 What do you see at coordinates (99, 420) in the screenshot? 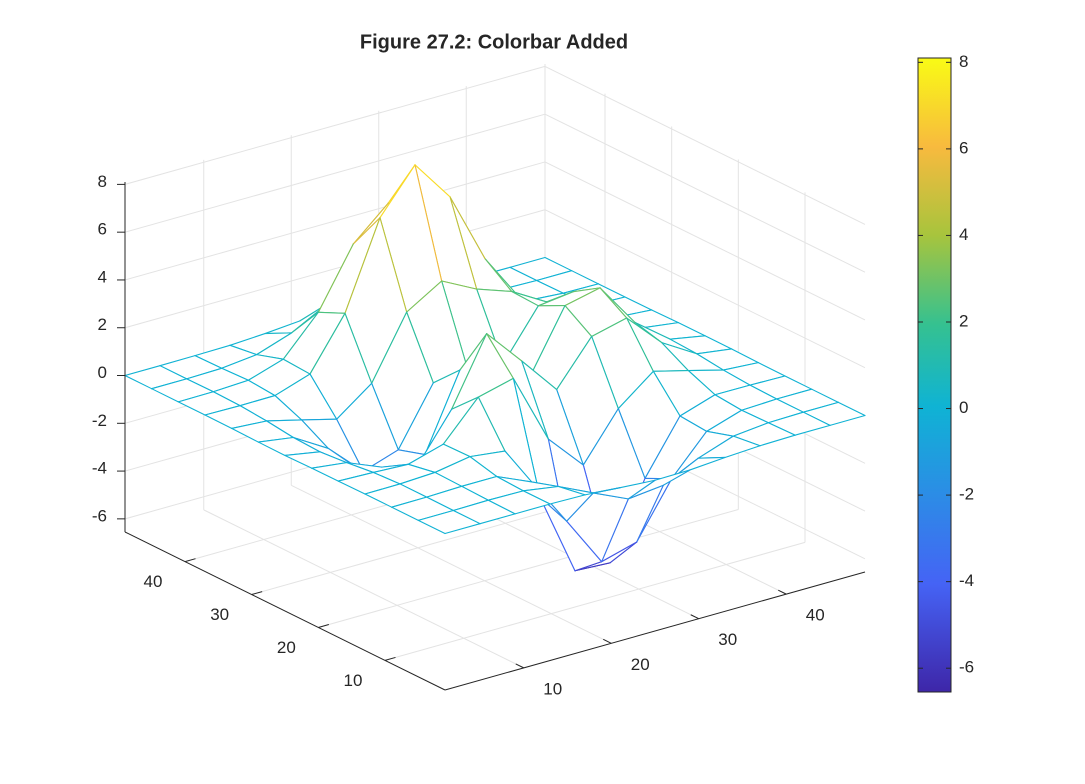
I see `z-tick-label: -2` at bounding box center [99, 420].